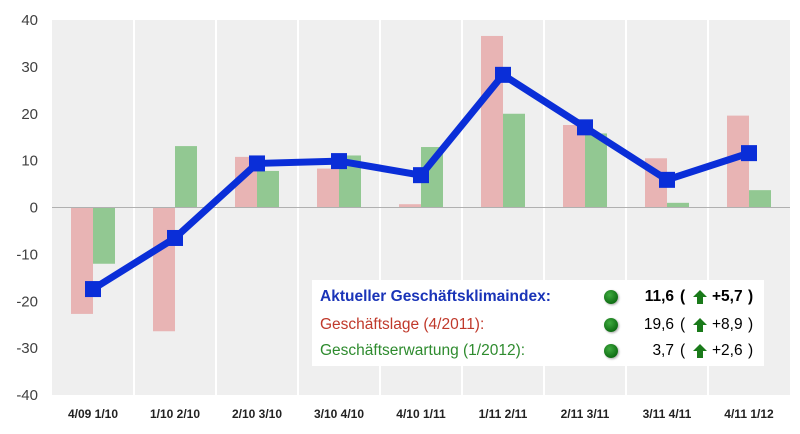 The image size is (800, 434). Describe the element at coordinates (727, 350) in the screenshot. I see `legend-change: +2,6` at that location.